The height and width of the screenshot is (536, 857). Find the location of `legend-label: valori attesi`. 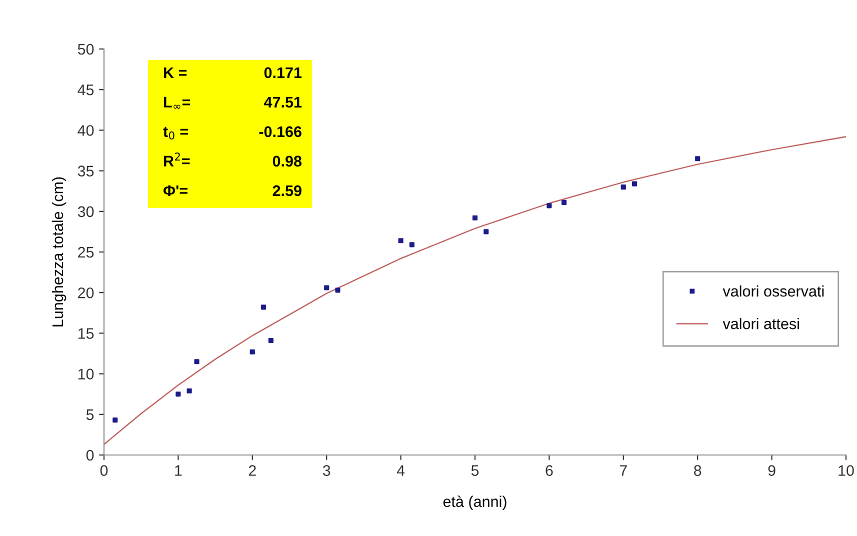

legend-label: valori attesi is located at coordinates (760, 324).